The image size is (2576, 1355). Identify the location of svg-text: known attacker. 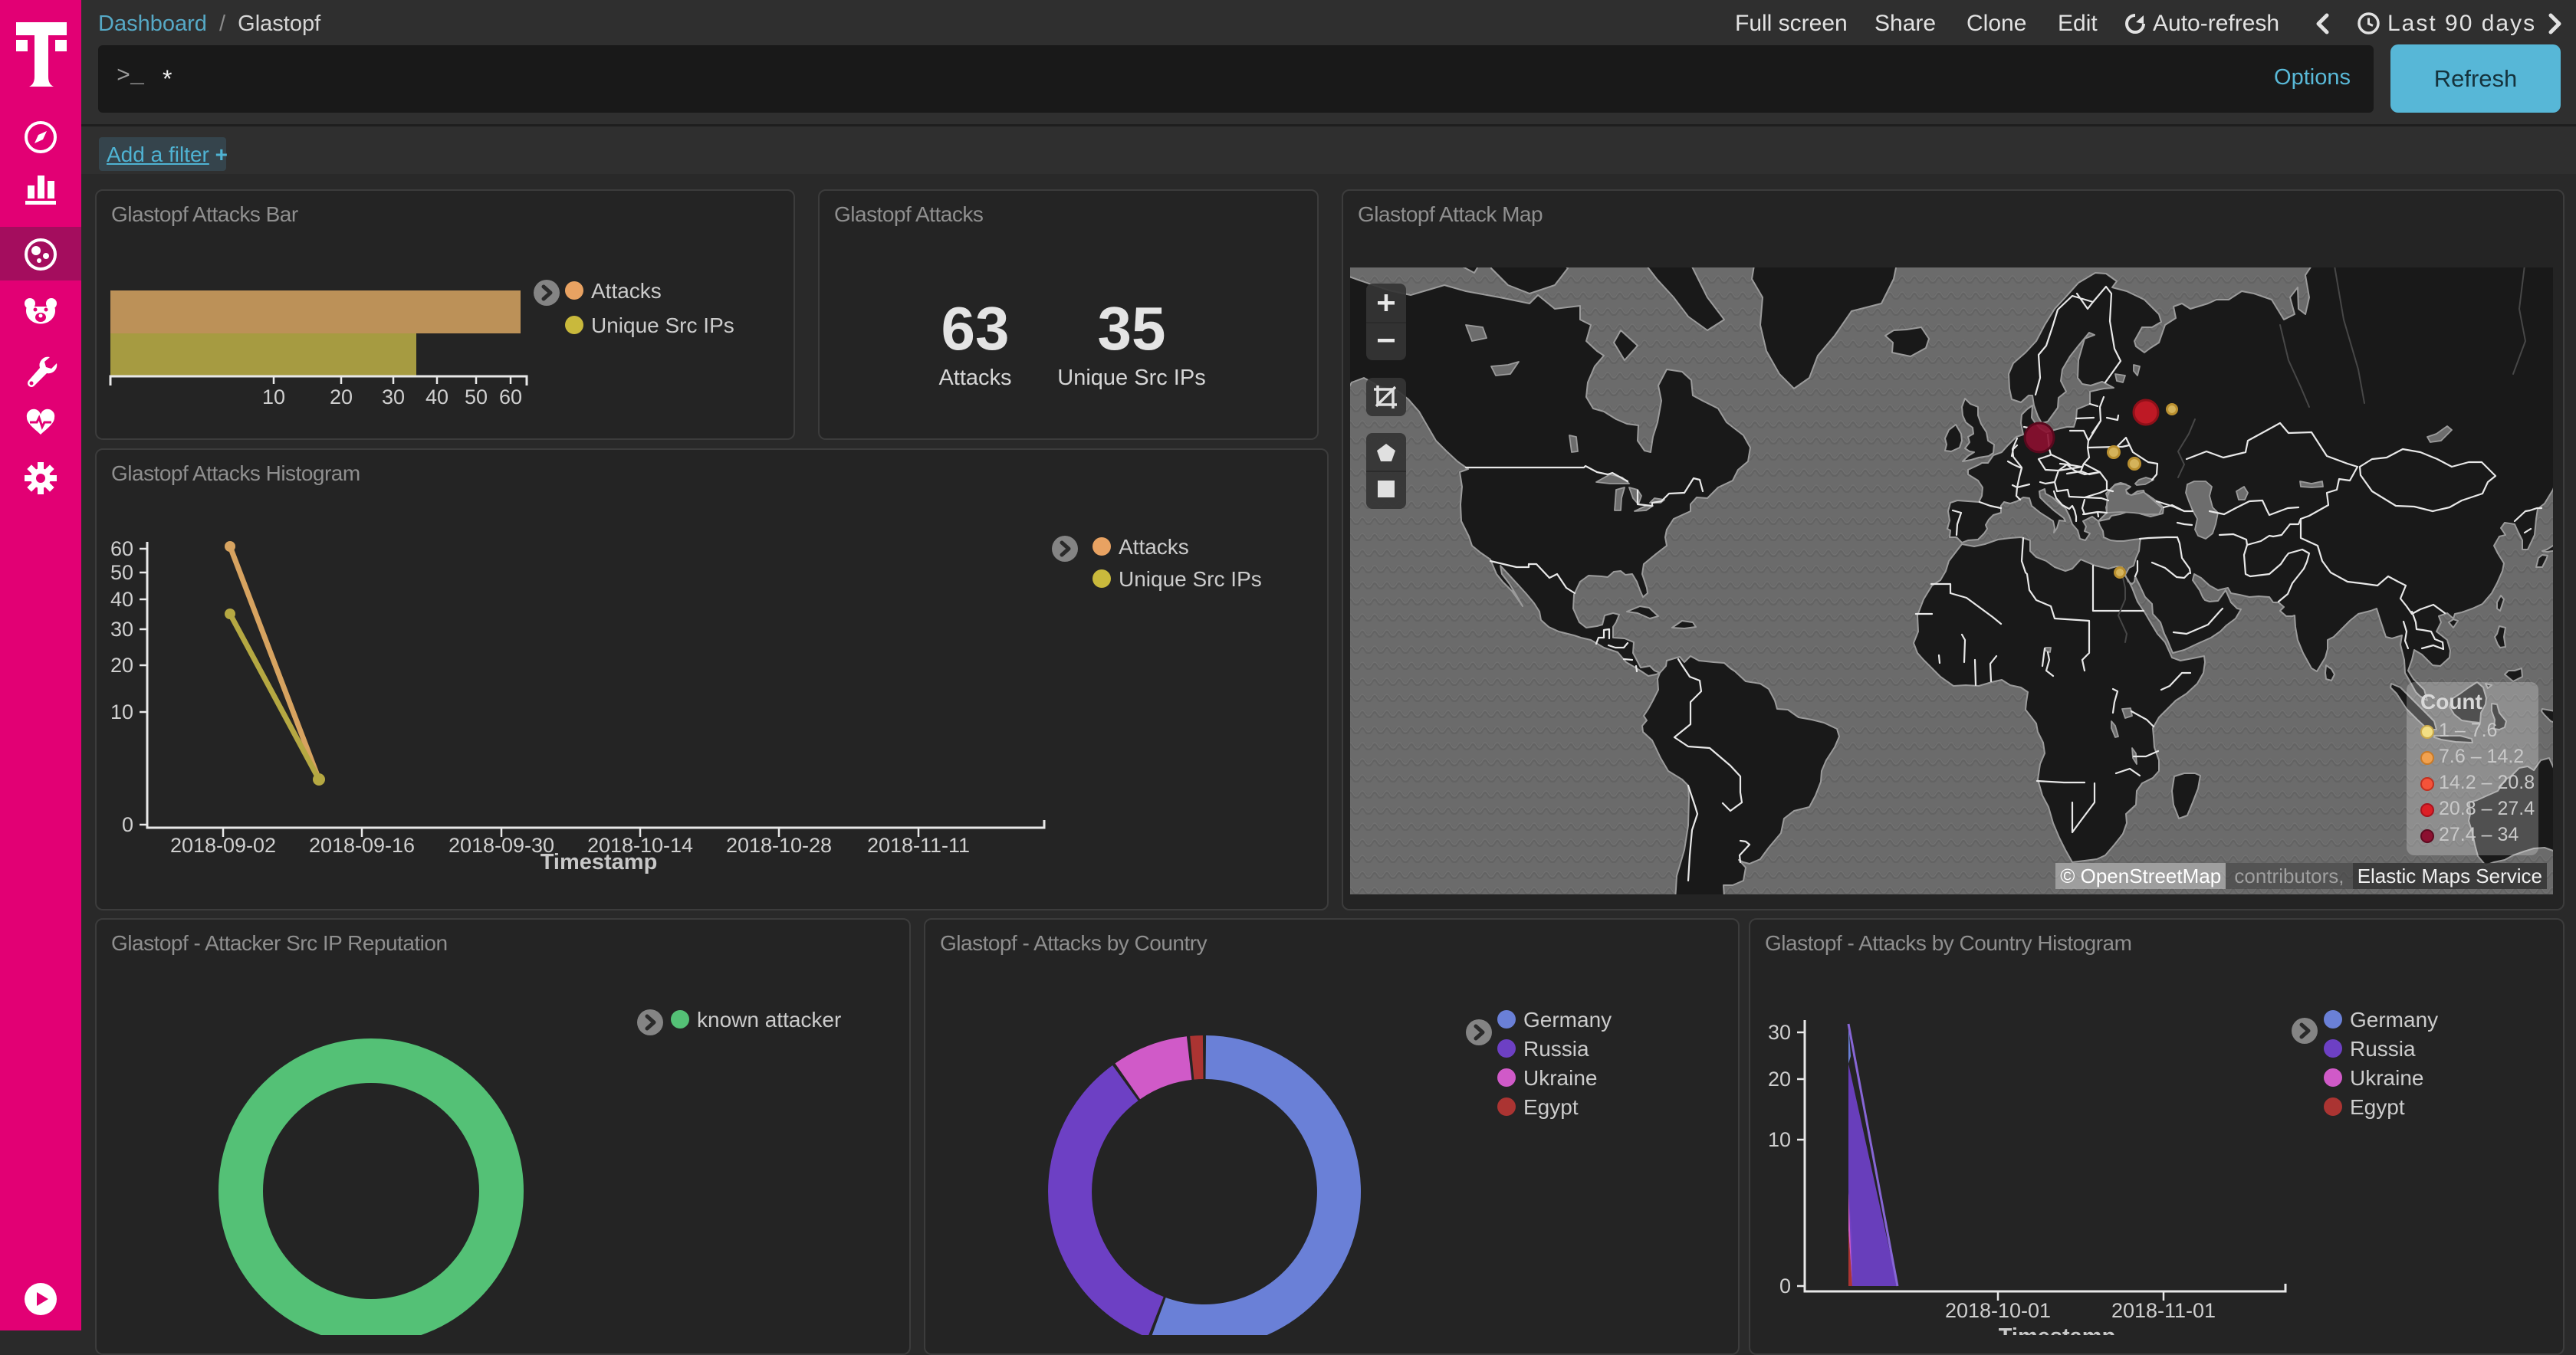
(769, 1020).